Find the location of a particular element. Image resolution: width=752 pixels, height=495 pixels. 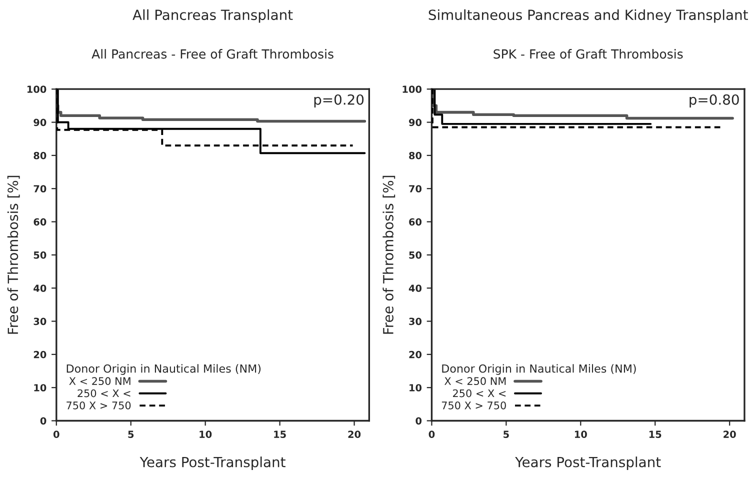

chart-title: Simultaneous Pancreas and Kidney Transplant is located at coordinates (588, 16).